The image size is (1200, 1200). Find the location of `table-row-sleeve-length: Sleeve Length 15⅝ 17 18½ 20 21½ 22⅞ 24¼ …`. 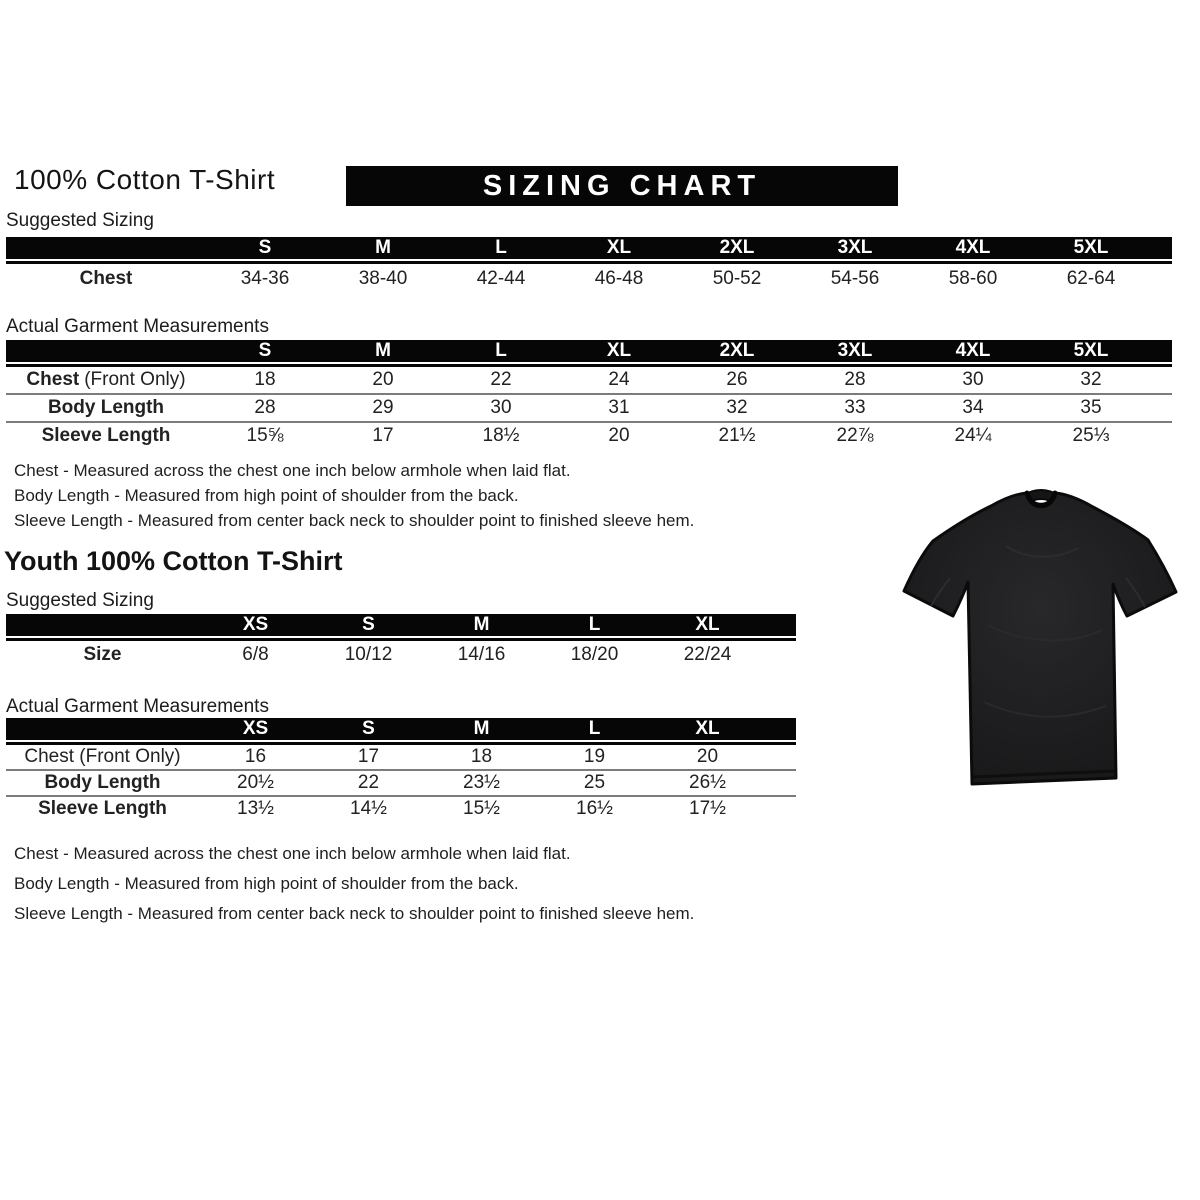

table-row-sleeve-length: Sleeve Length 15⅝ 17 18½ 20 21½ 22⅞ 24¼ … is located at coordinates (589, 436).